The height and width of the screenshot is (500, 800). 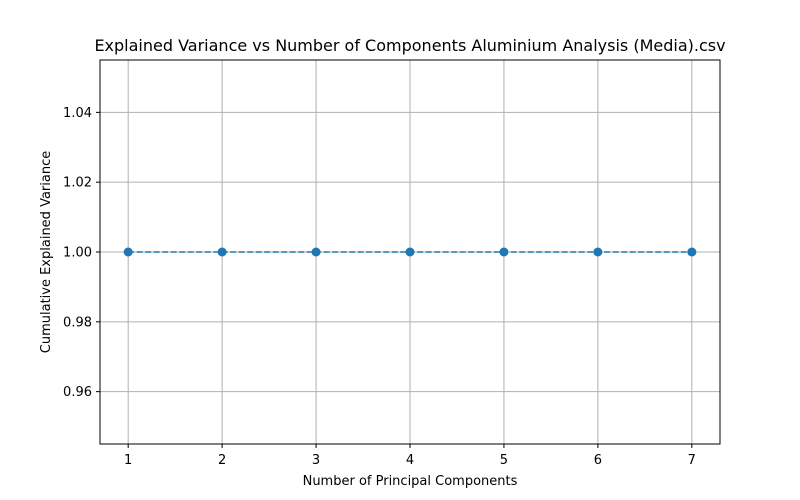 I want to click on y-tick-label: 0.96, so click(x=77, y=392).